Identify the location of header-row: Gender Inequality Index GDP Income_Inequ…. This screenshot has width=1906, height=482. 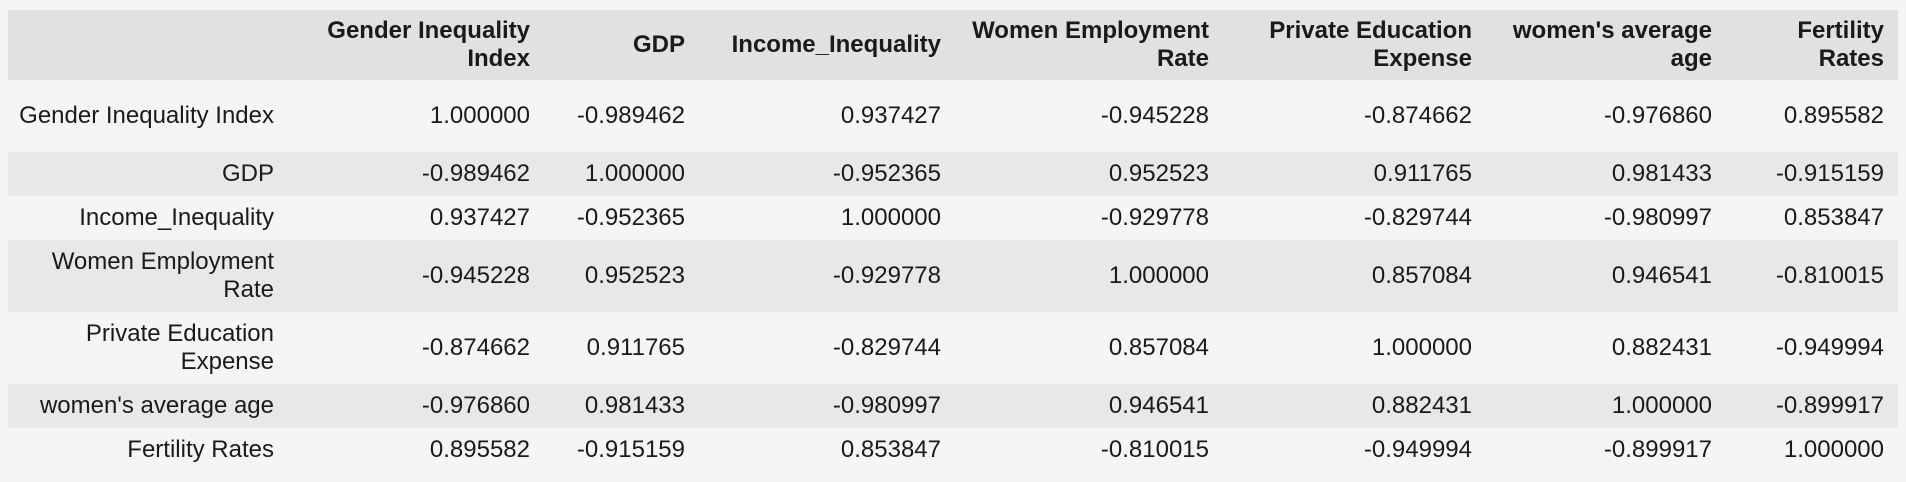
(953, 45).